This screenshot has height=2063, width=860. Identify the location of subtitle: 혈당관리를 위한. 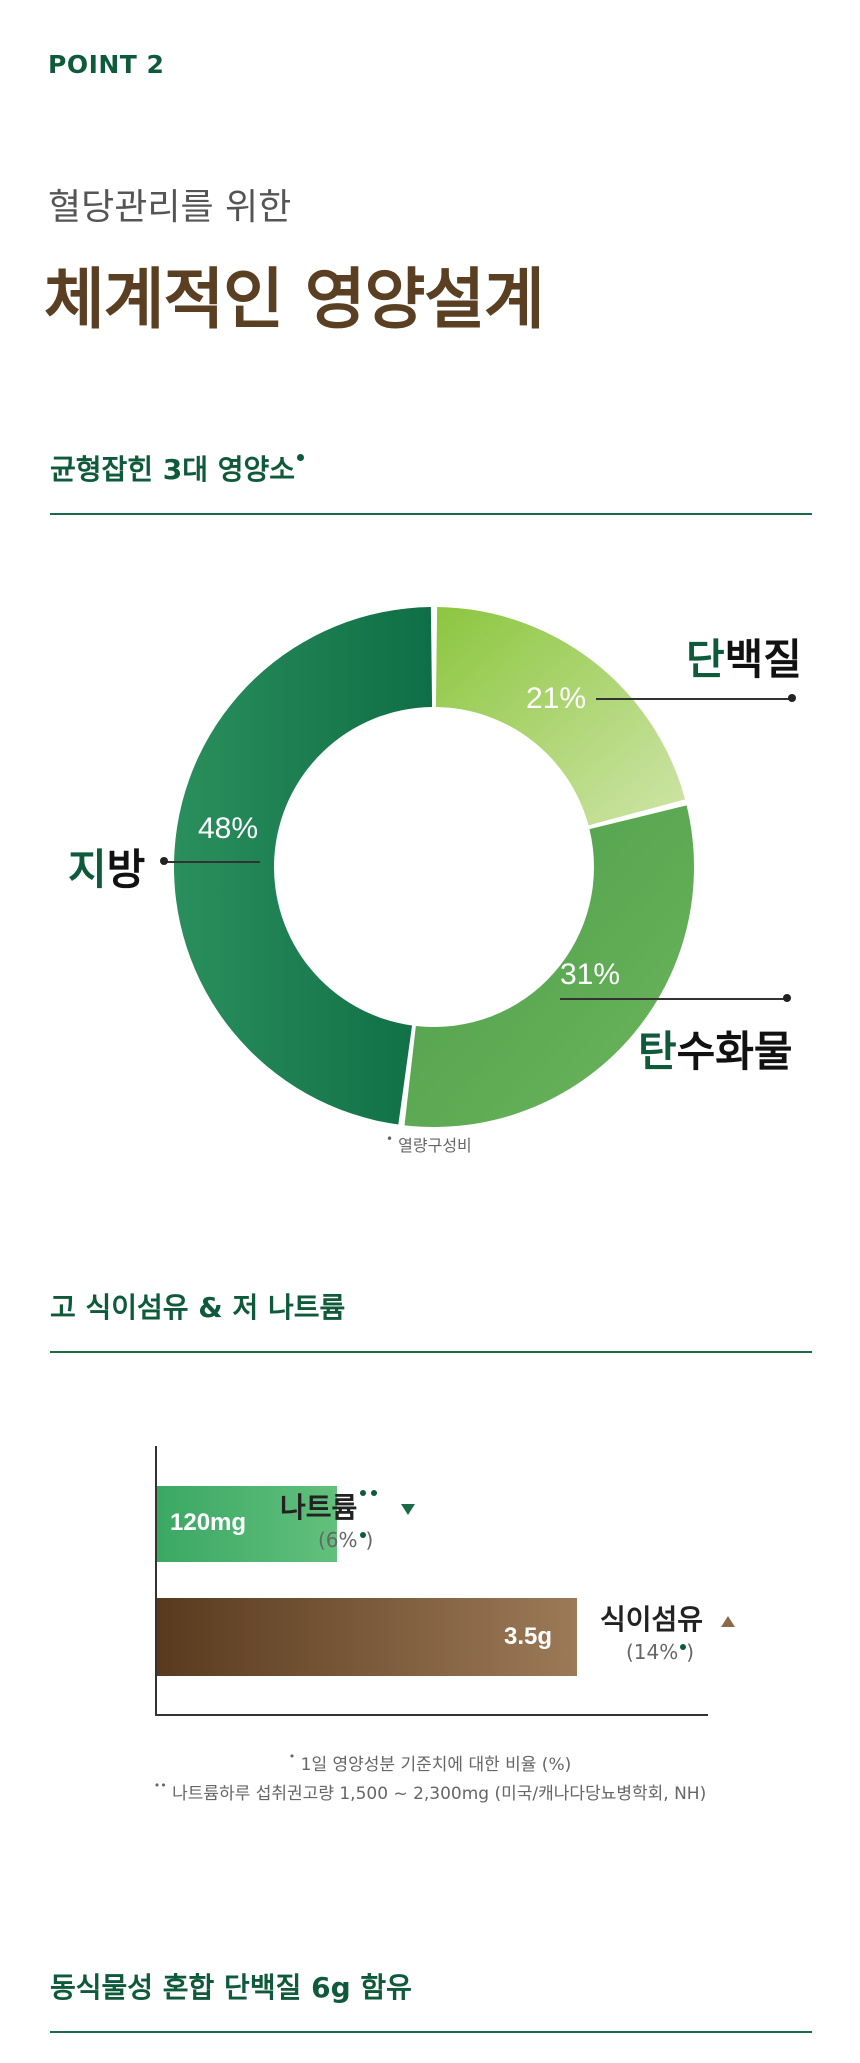
(170, 207).